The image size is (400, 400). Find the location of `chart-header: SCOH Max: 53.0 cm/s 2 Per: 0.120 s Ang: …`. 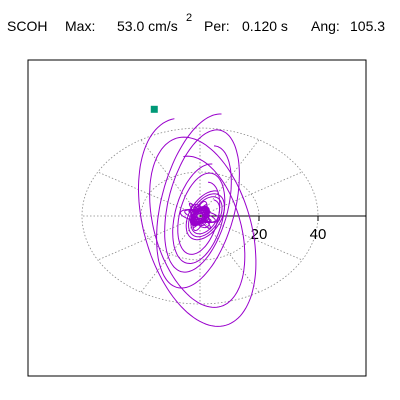

chart-header: SCOH Max: 53.0 cm/s 2 Per: 0.120 s Ang: … is located at coordinates (202, 25).